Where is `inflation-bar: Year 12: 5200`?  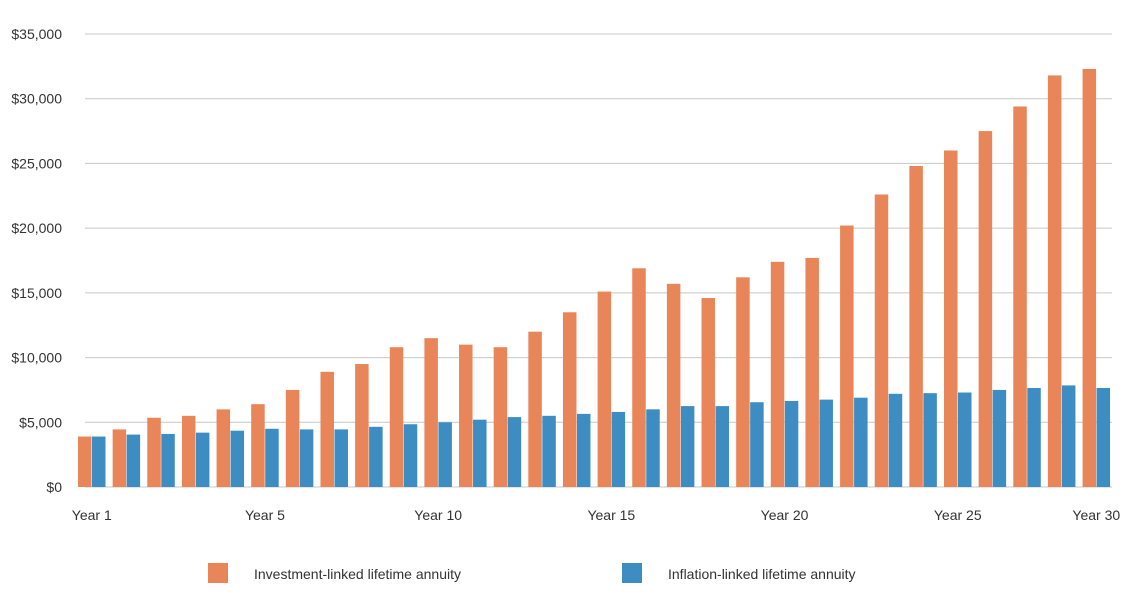 inflation-bar: Year 12: 5200 is located at coordinates (480, 453).